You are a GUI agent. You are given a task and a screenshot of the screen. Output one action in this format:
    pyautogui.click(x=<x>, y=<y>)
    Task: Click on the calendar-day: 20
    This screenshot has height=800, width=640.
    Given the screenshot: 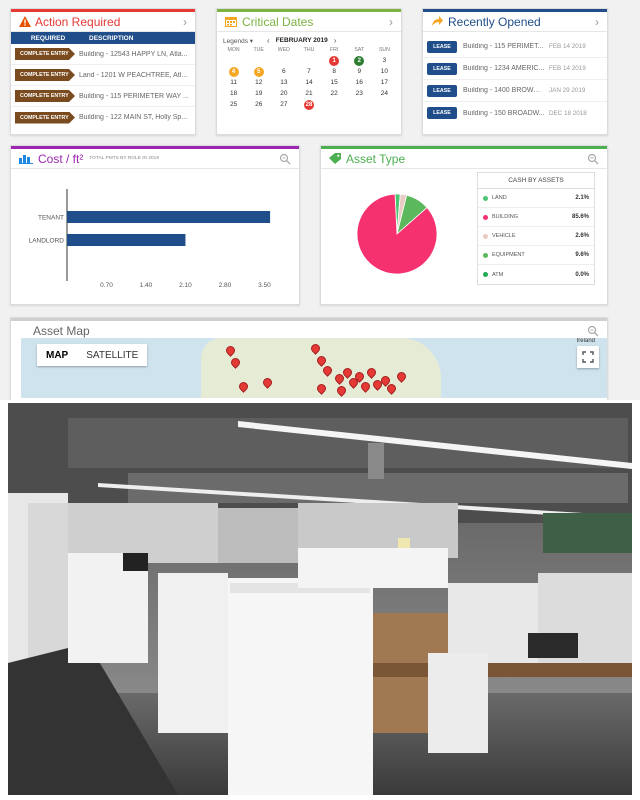 What is the action you would take?
    pyautogui.click(x=284, y=93)
    